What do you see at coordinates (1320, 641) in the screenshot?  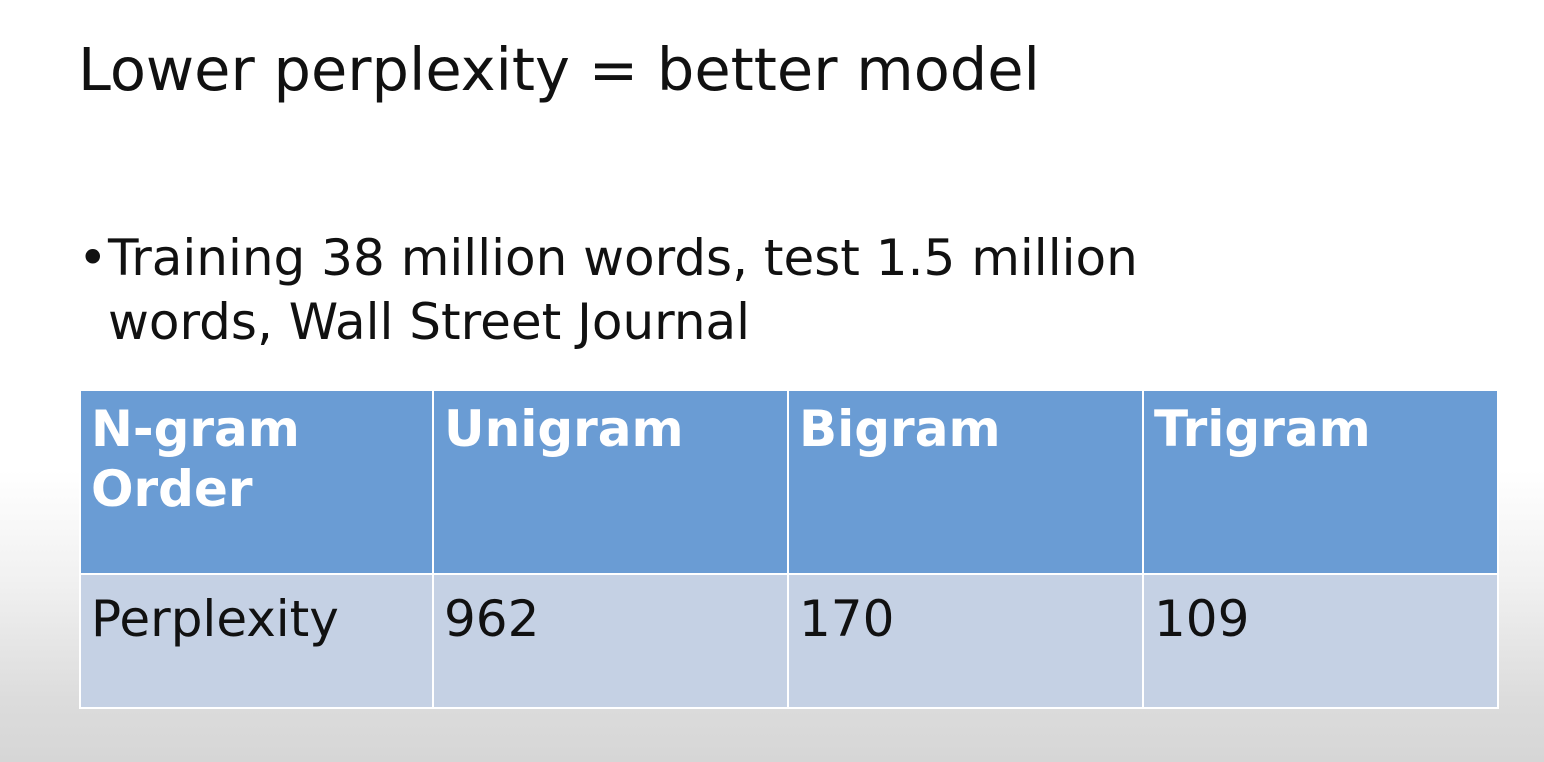 I see `value-trigram: 109` at bounding box center [1320, 641].